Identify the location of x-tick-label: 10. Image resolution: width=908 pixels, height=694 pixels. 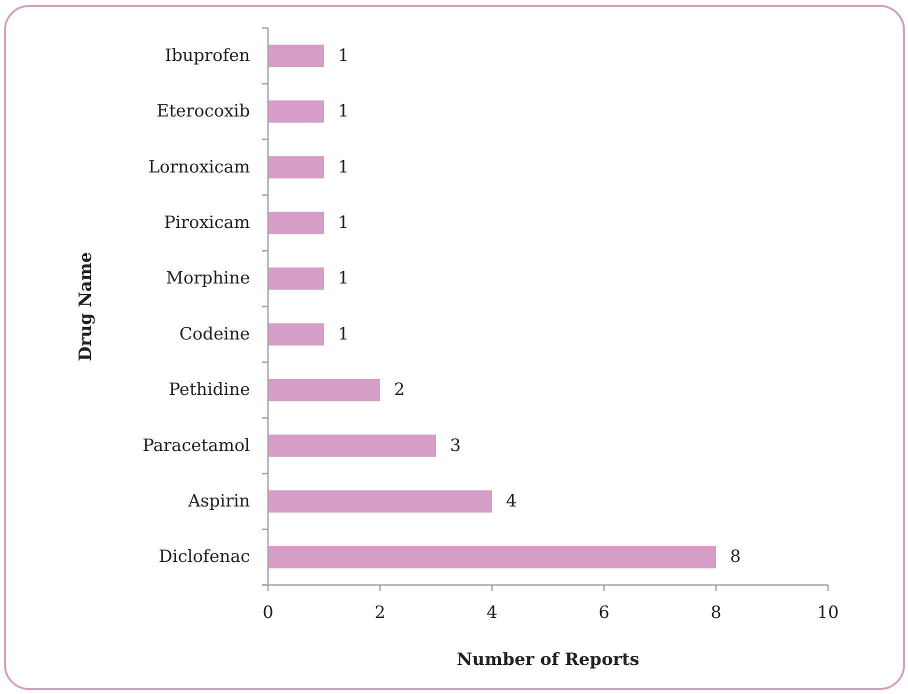
(828, 613).